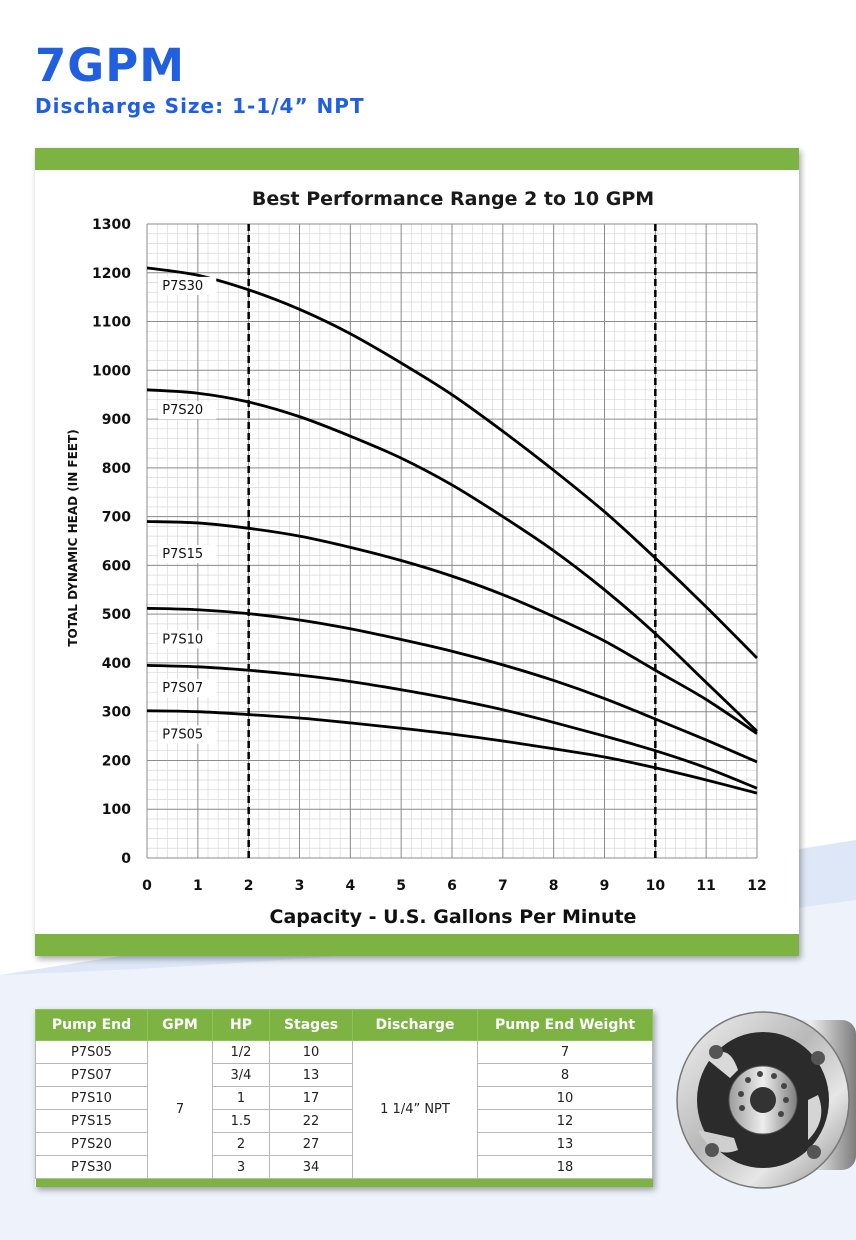 This screenshot has width=856, height=1240. Describe the element at coordinates (565, 1144) in the screenshot. I see `cell-weight: 13` at that location.